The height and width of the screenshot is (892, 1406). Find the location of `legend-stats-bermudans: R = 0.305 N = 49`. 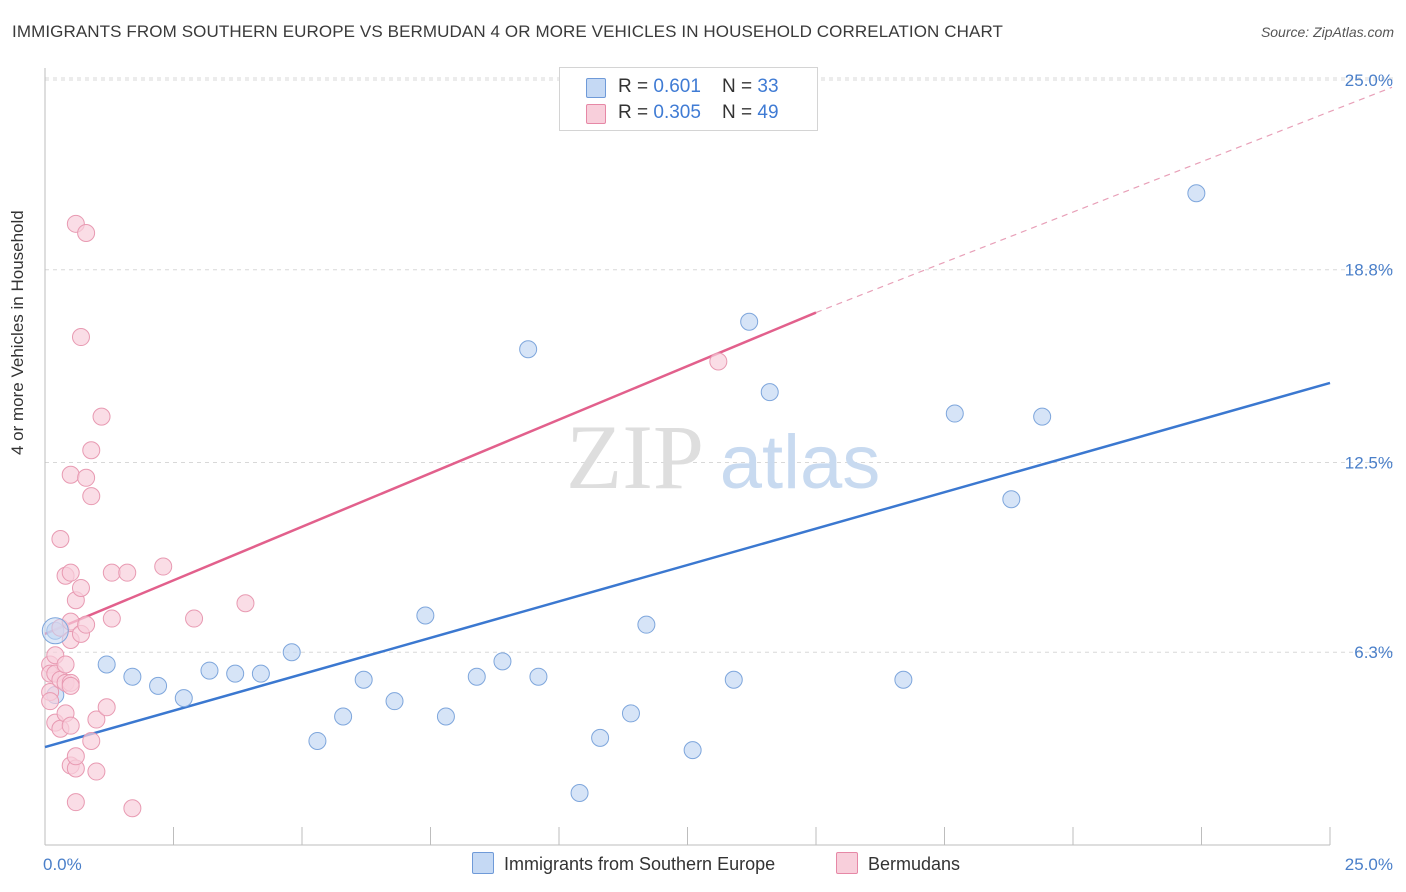

legend-stats-bermudans: R = 0.305 N = 49 is located at coordinates (698, 112).